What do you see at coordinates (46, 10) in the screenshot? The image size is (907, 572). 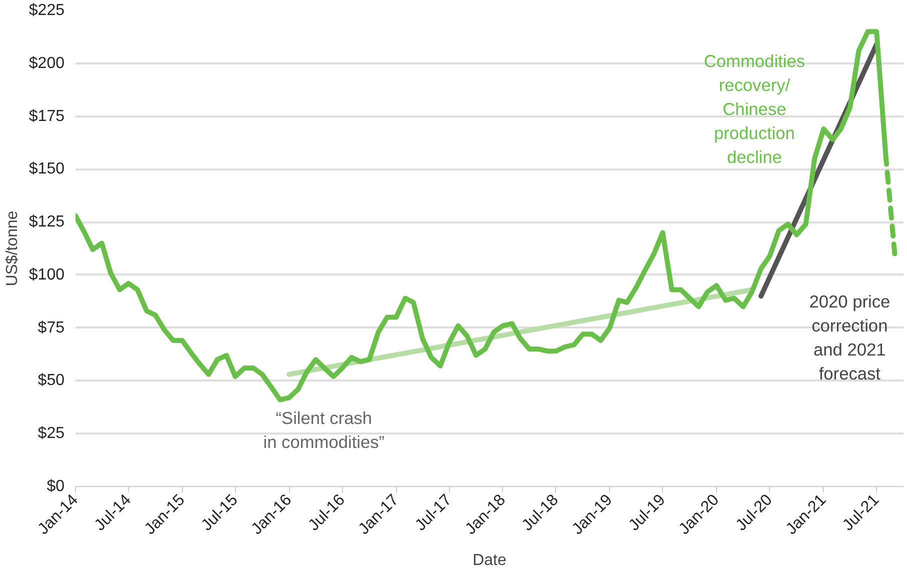 I see `y-tick-label: $225` at bounding box center [46, 10].